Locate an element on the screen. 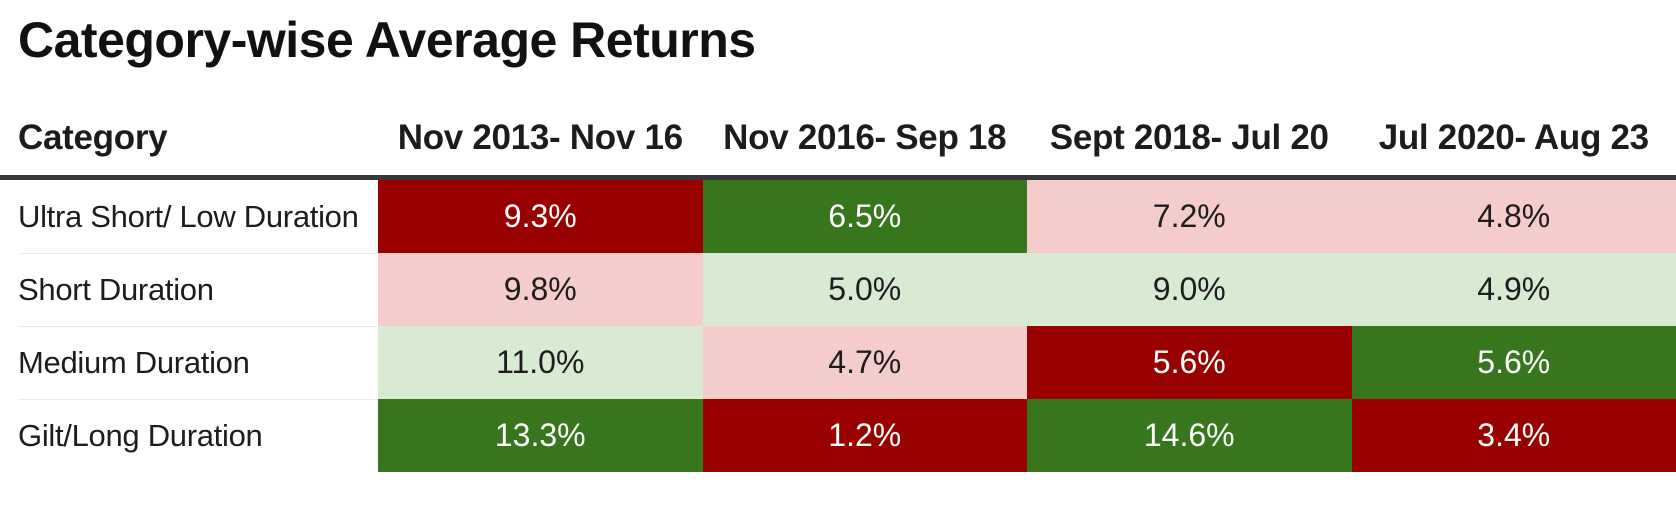  column-header-period-3: Sept 2018- Jul 20 is located at coordinates (1189, 137).